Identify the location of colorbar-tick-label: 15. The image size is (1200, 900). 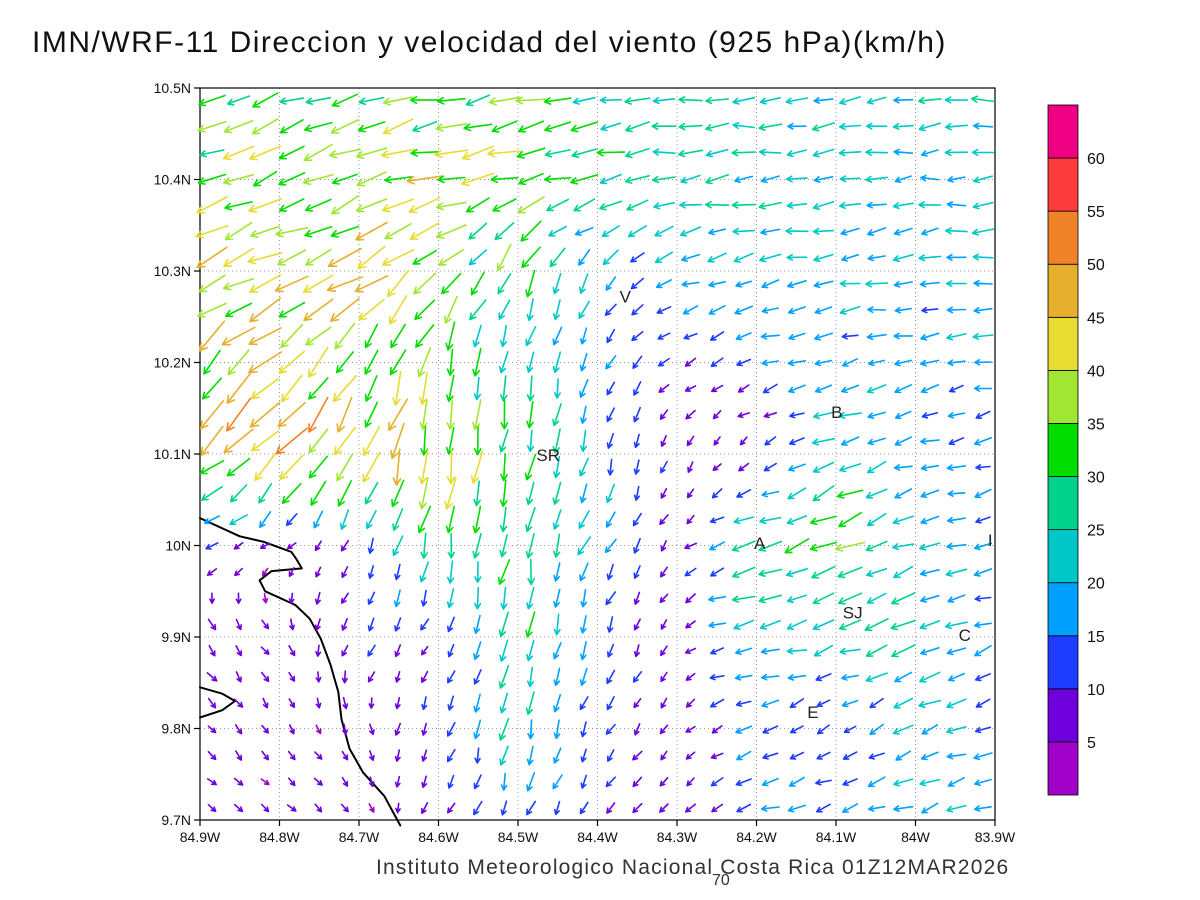
(1096, 637).